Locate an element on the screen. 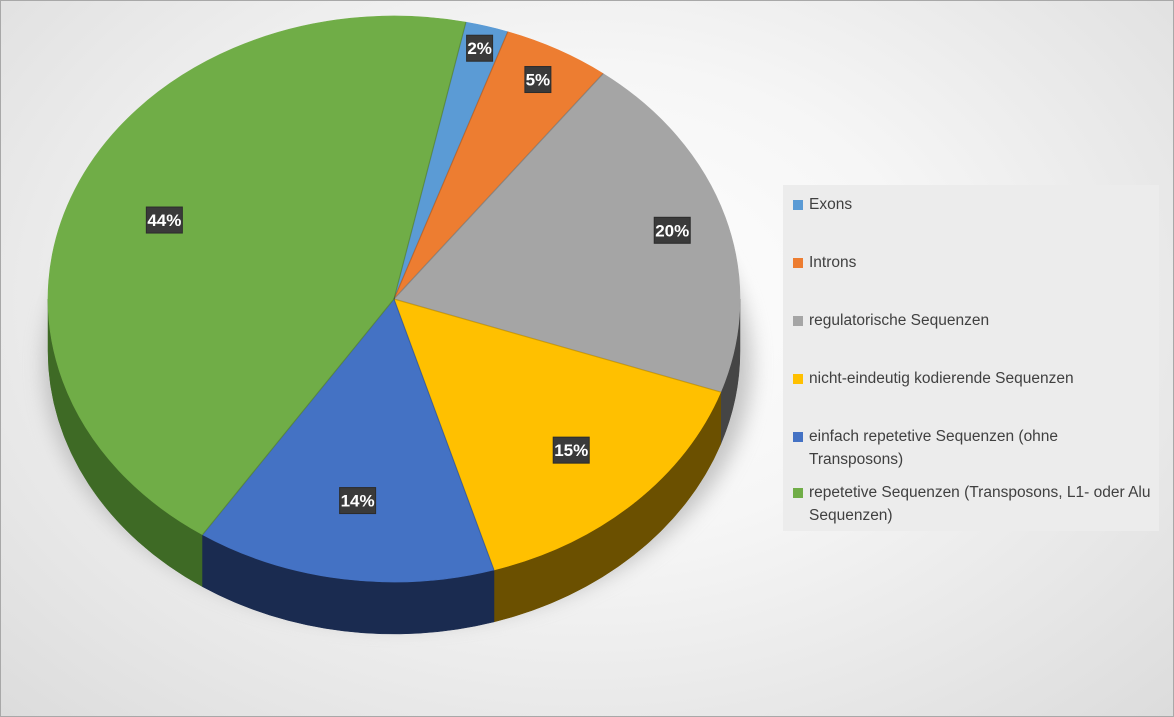  legend-swatch-simple-repeats is located at coordinates (798, 437).